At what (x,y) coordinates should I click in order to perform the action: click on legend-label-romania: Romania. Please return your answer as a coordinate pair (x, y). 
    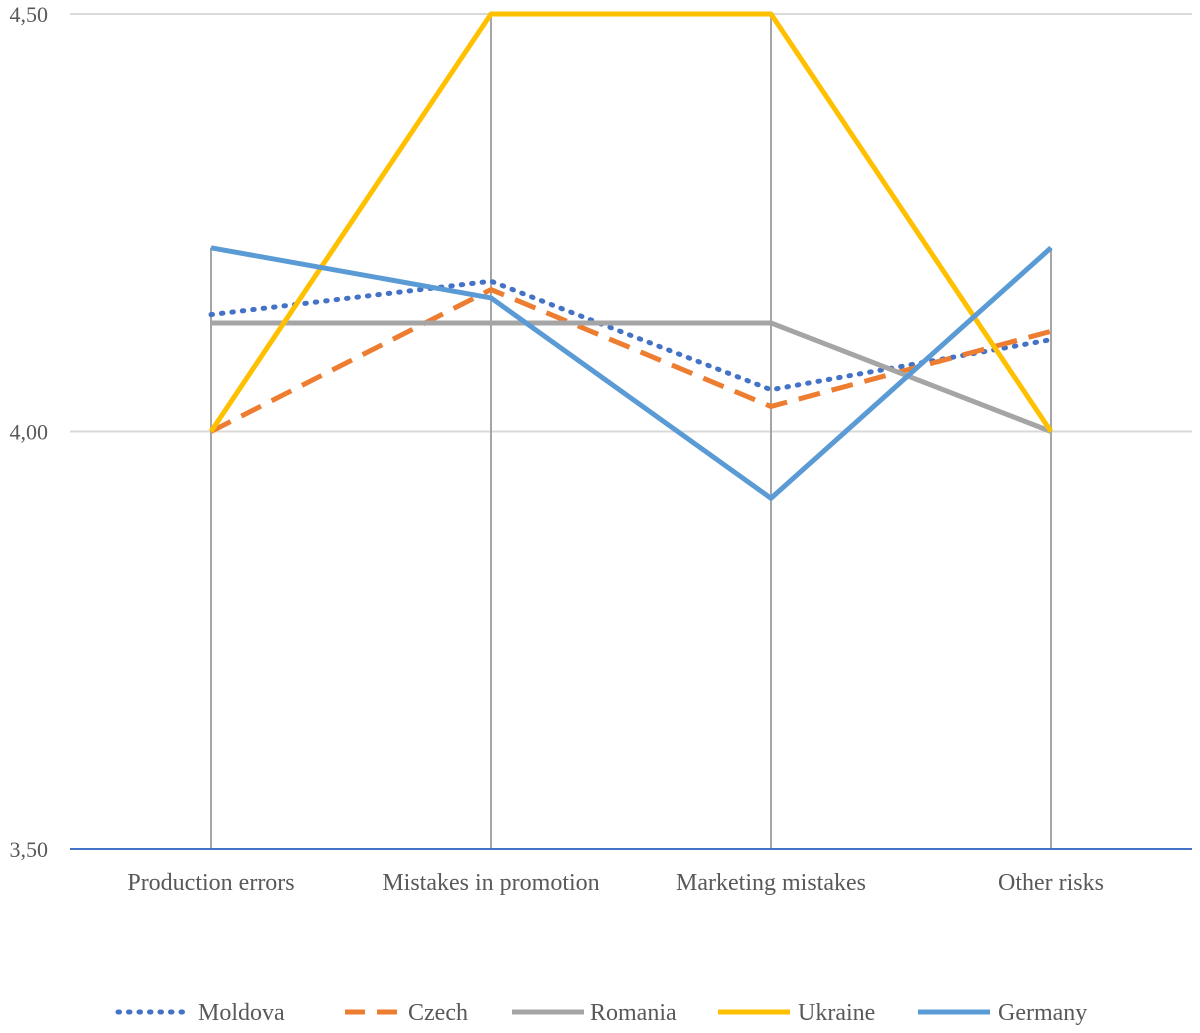
    Looking at the image, I should click on (633, 1013).